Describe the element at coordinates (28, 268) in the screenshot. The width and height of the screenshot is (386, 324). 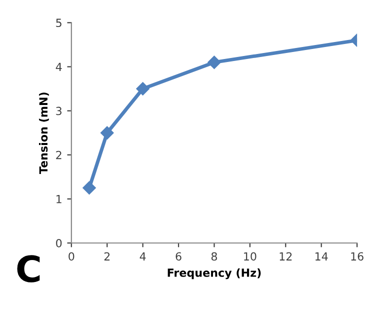
I see `text: C` at that location.